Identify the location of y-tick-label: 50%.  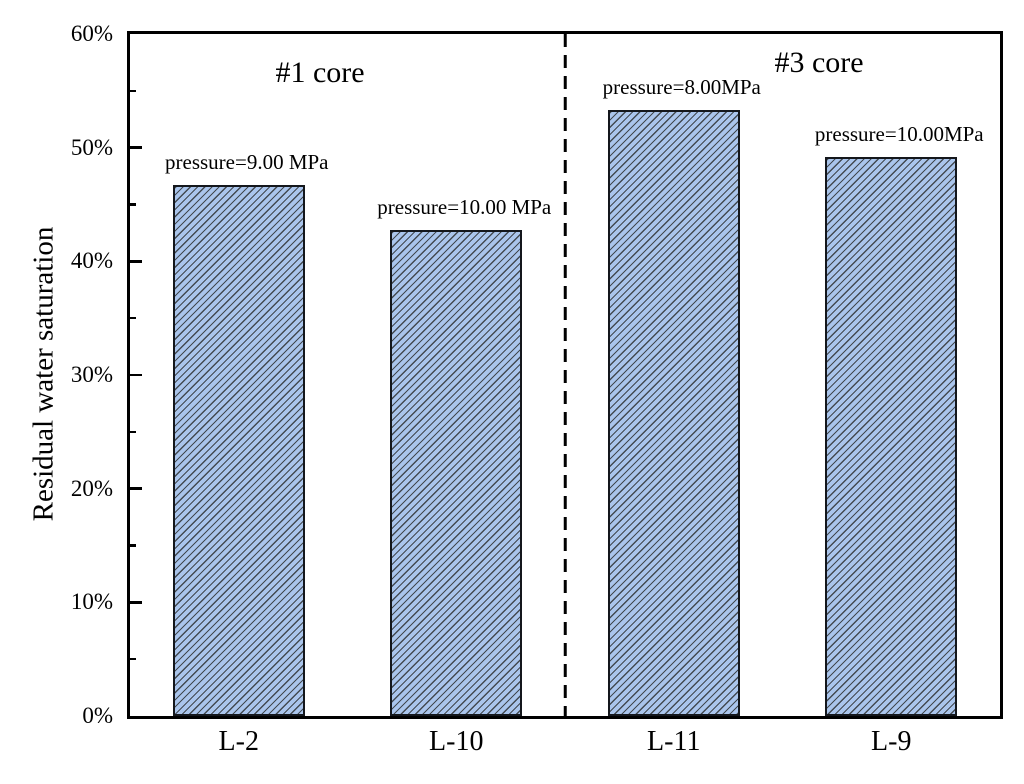
(91, 147).